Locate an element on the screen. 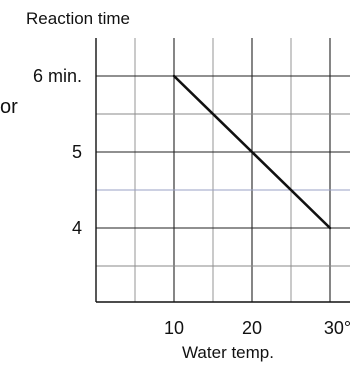 This screenshot has width=350, height=365. x-tick-label-1: 20 is located at coordinates (252, 328).